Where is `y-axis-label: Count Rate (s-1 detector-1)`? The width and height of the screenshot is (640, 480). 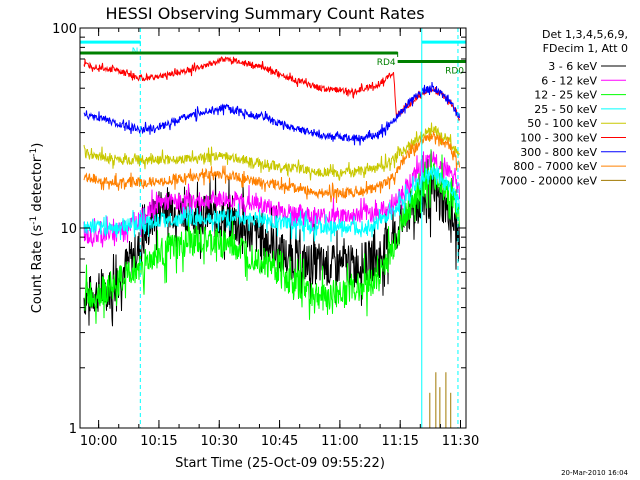 y-axis-label: Count Rate (s-1 detector-1) is located at coordinates (37, 228).